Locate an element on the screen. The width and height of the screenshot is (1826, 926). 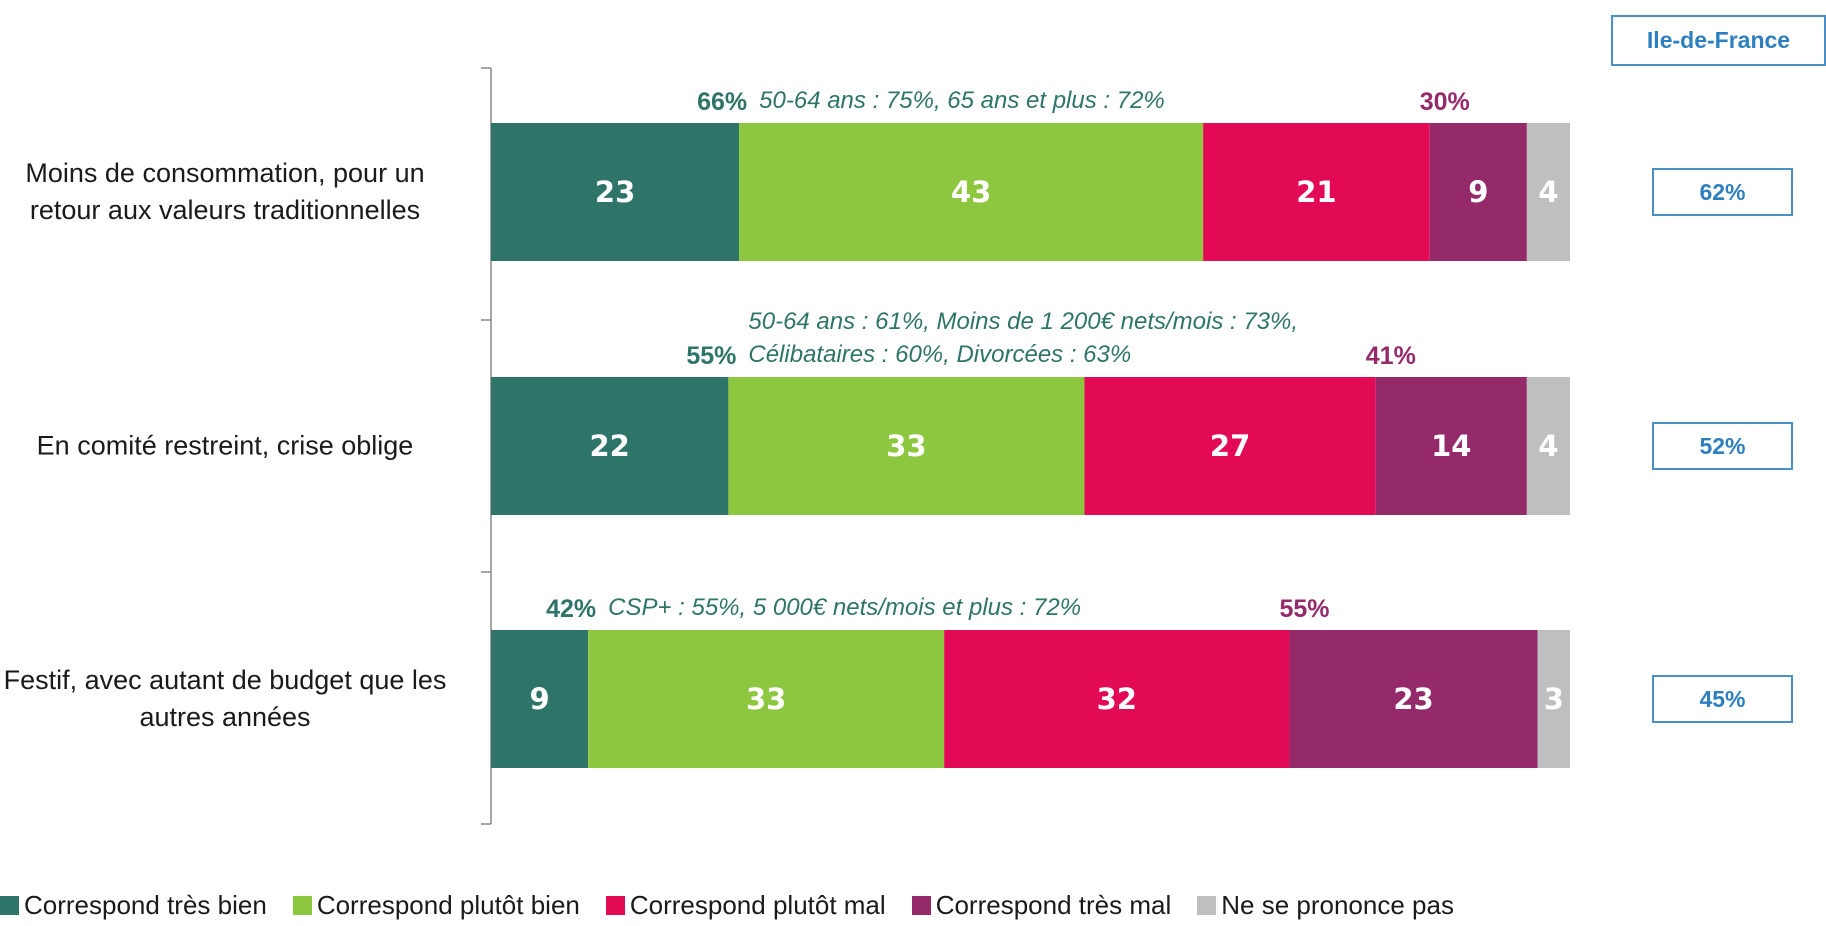
segment-label: 14 is located at coordinates (1451, 446).